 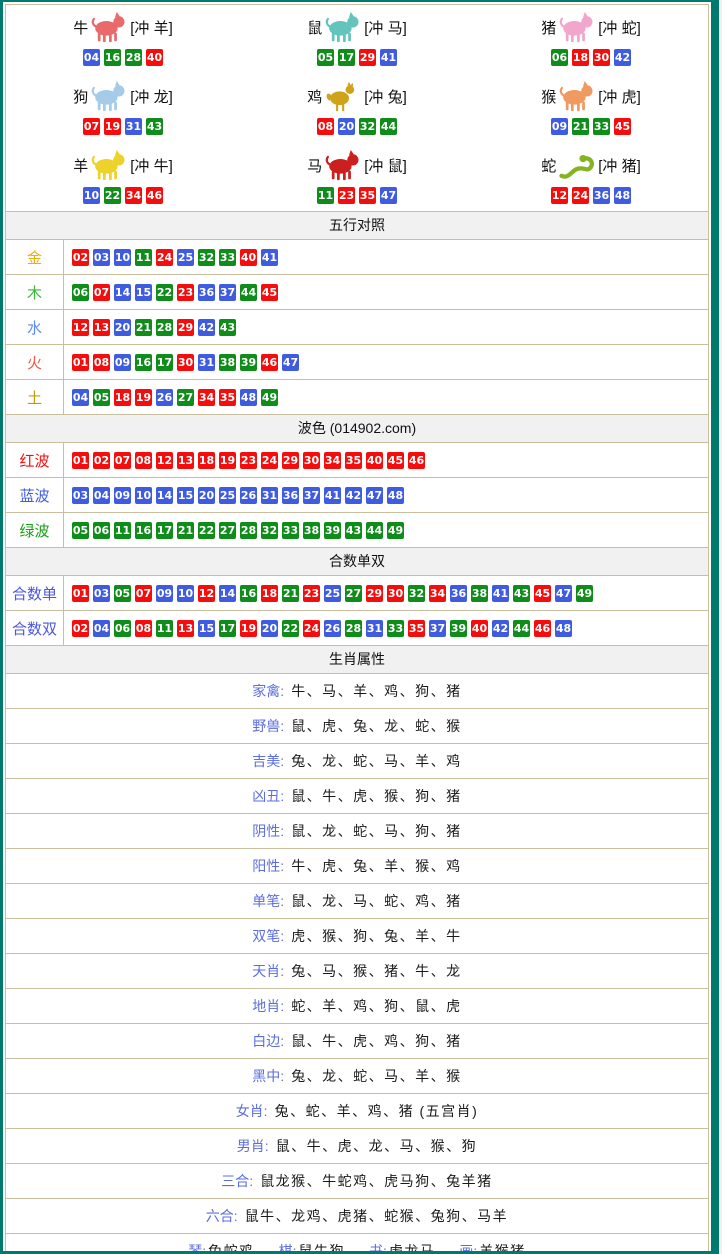 What do you see at coordinates (123, 195) in the screenshot?
I see `zodiac-numbers: 10 22 34 46` at bounding box center [123, 195].